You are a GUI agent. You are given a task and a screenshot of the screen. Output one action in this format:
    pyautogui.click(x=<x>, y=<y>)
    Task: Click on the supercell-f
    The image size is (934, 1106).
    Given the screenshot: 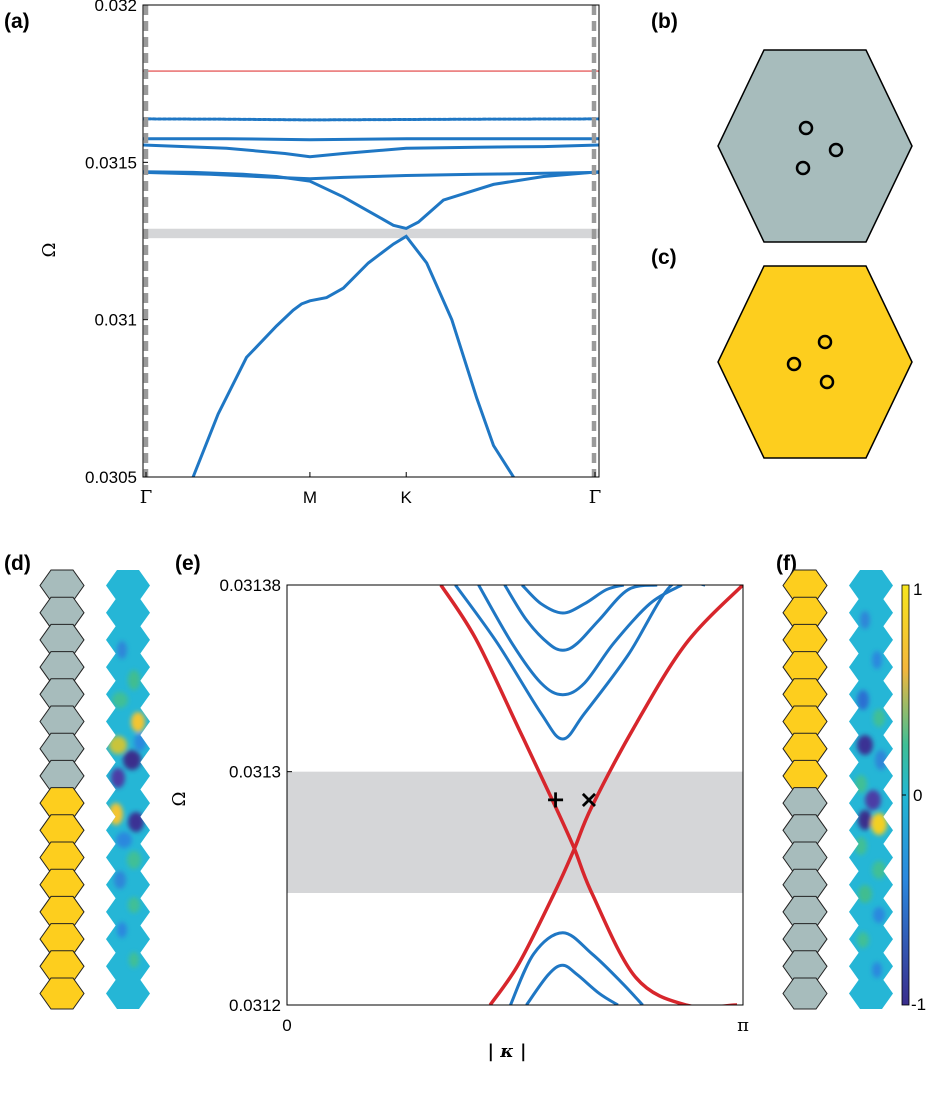 What is the action you would take?
    pyautogui.click(x=805, y=789)
    